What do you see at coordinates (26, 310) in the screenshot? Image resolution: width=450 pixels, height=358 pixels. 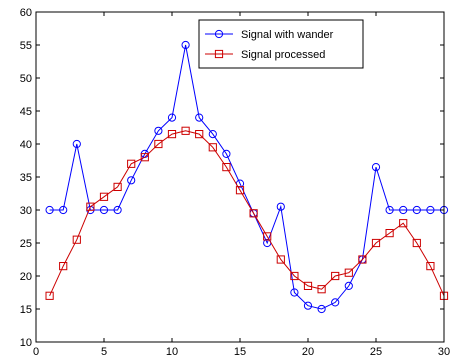 I see `y-tick-label: 15` at bounding box center [26, 310].